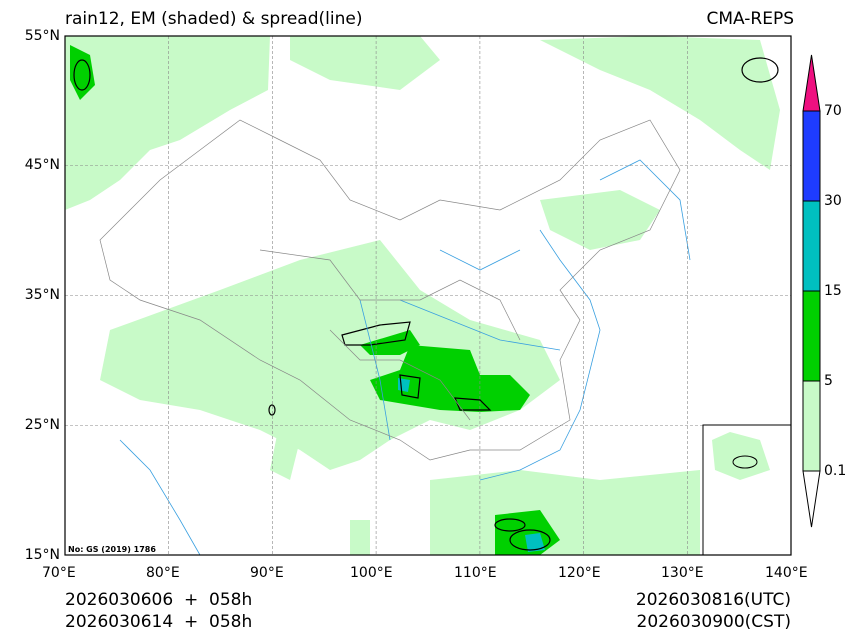 The width and height of the screenshot is (860, 643). I want to click on colorbar-label: 70, so click(833, 111).